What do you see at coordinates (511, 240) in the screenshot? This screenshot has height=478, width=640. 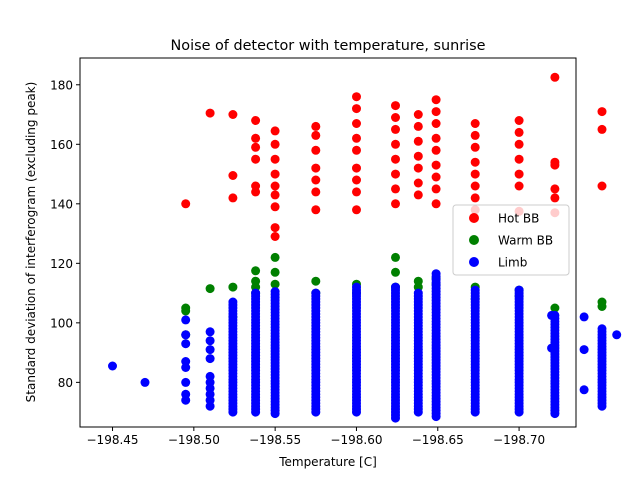 I see `legend: Hot BB Warm BB Limb` at bounding box center [511, 240].